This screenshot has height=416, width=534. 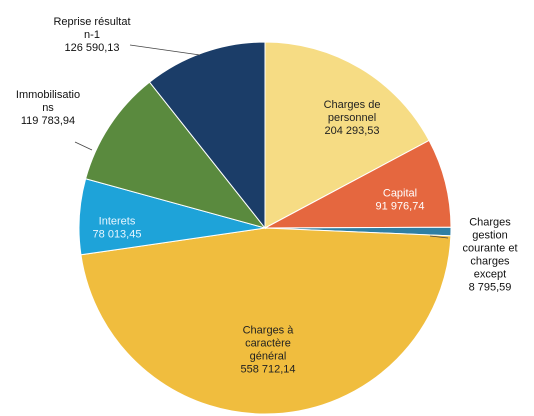 I want to click on label-line: charges, so click(x=490, y=261).